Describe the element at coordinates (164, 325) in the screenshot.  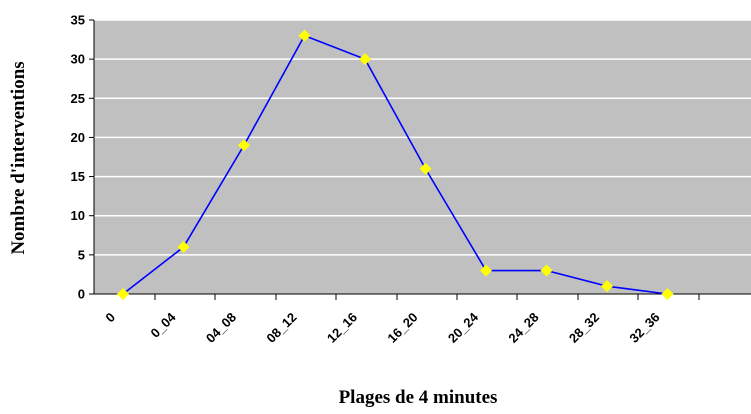
I see `x-tick-label: 0_04` at that location.